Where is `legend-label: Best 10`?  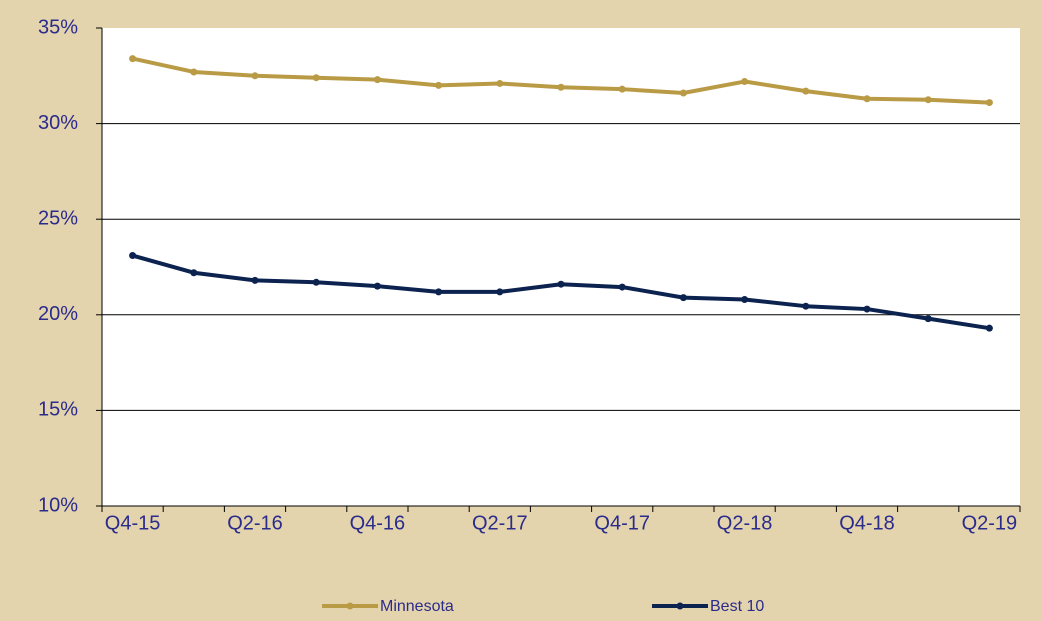
legend-label: Best 10 is located at coordinates (737, 606).